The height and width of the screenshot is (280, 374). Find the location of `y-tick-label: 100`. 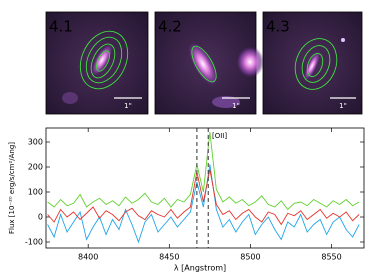

y-tick-label: 100 is located at coordinates (35, 192).